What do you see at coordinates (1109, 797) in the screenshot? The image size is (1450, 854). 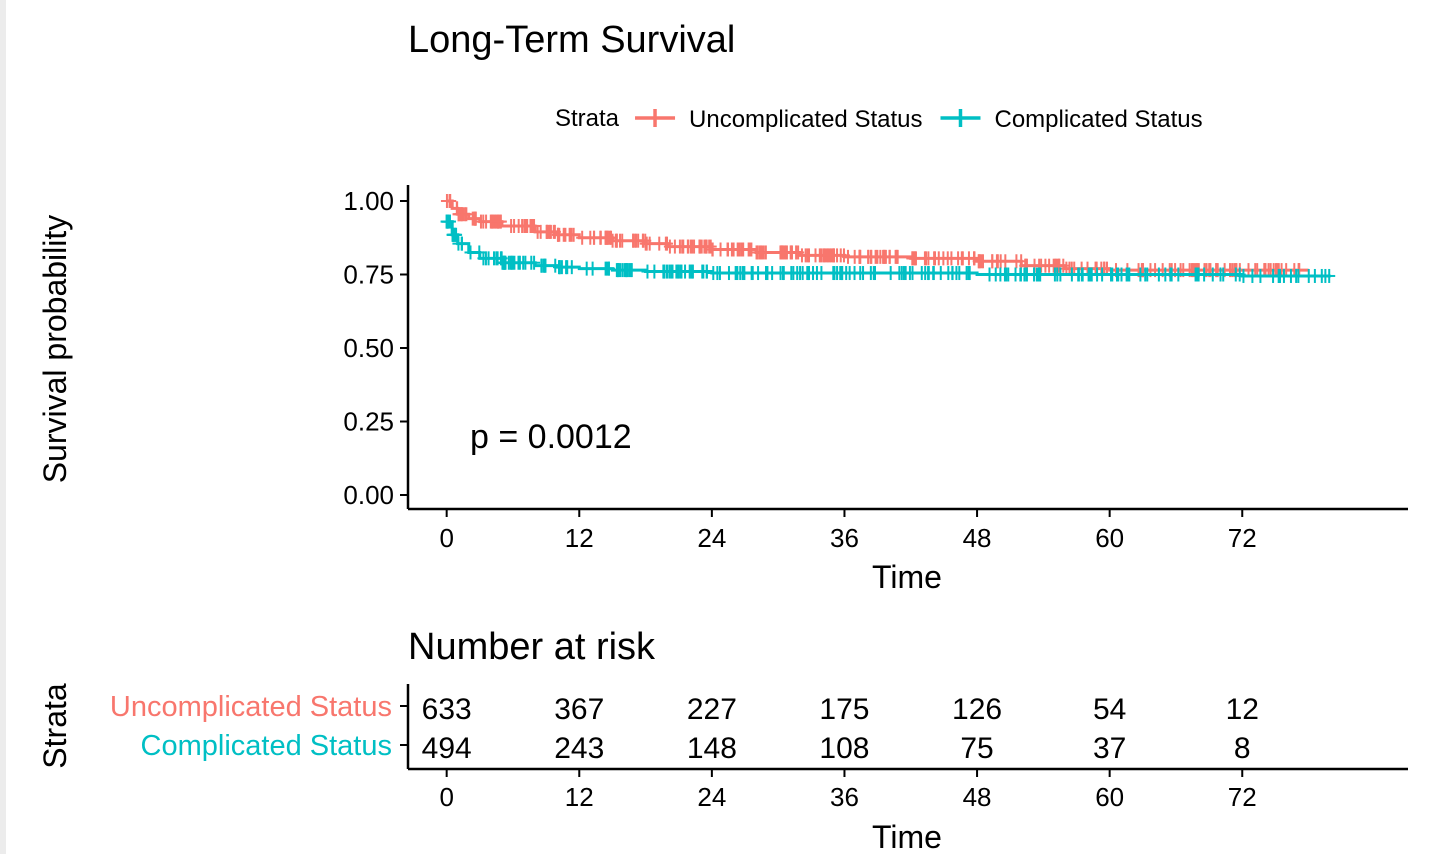 I see `risk-x-tick-label: 60` at bounding box center [1109, 797].